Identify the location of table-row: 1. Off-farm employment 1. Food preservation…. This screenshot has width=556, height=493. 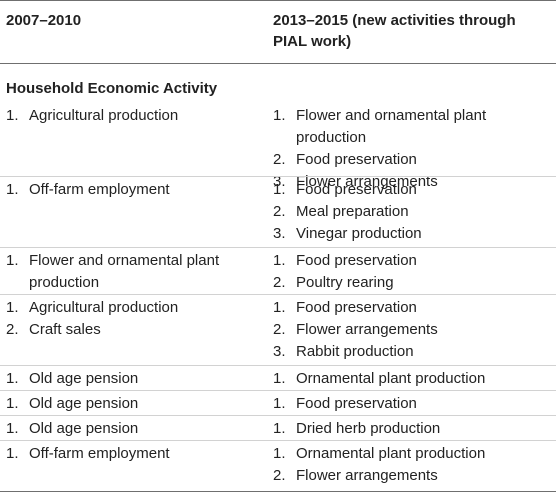
(278, 211).